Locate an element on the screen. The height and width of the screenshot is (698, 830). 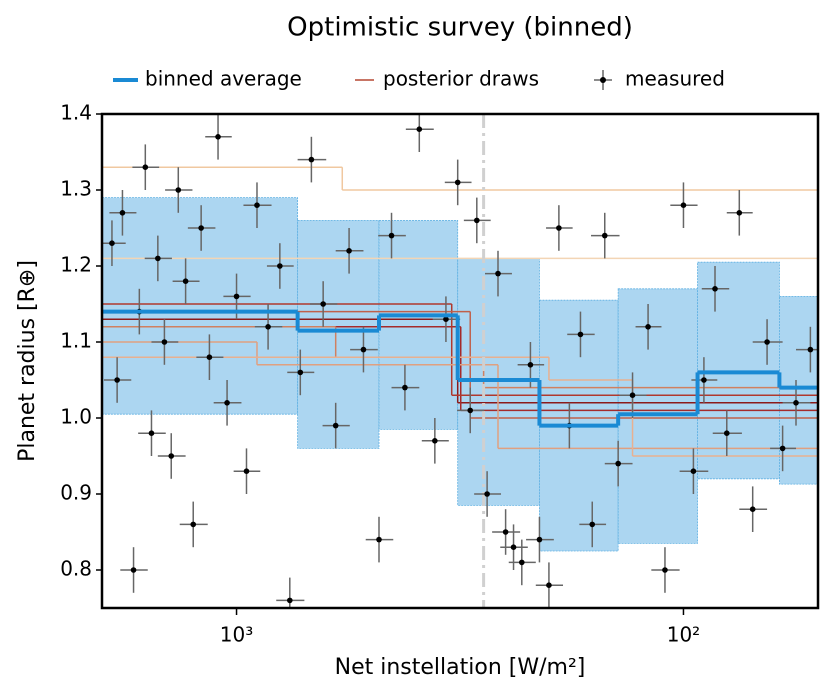
y-tick-label: 1.2 is located at coordinates (76, 265).